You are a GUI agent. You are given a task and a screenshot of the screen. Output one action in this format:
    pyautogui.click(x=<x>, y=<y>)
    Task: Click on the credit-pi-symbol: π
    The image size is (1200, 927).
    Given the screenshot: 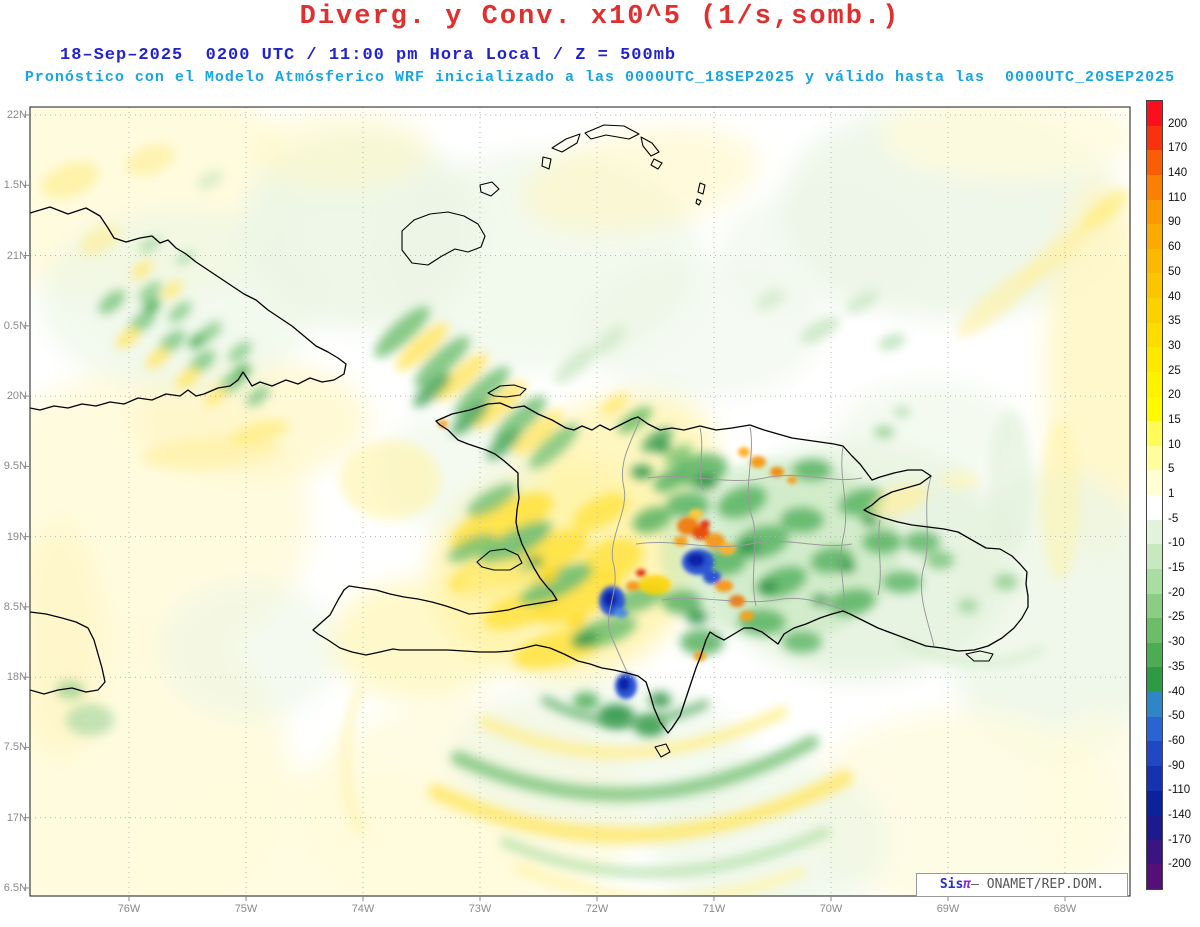 What is the action you would take?
    pyautogui.click(x=967, y=884)
    